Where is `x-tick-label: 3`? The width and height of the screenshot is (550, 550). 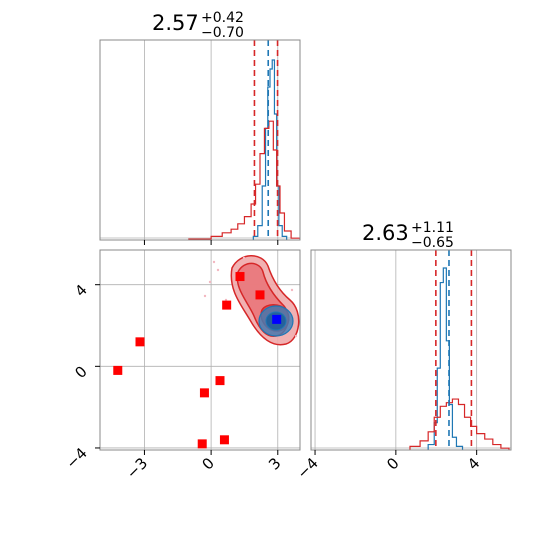 x-tick-label: 3 is located at coordinates (274, 463).